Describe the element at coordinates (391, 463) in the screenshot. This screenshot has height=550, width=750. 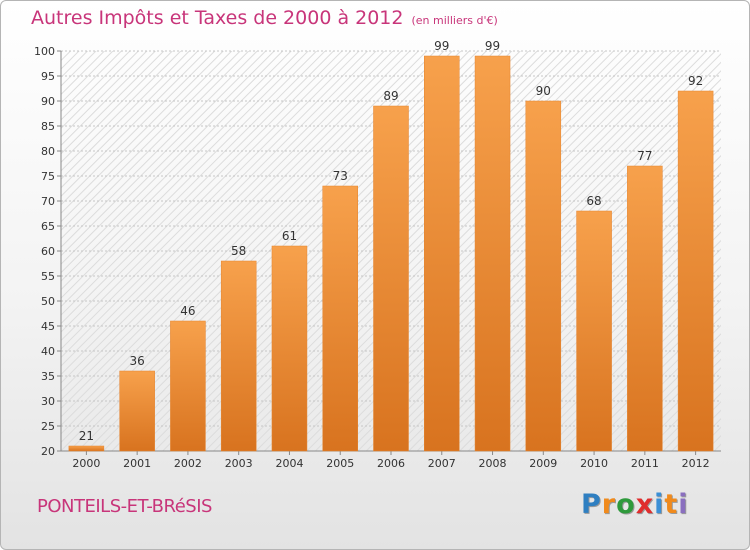
I see `x-tick-label-2006: 2006` at that location.